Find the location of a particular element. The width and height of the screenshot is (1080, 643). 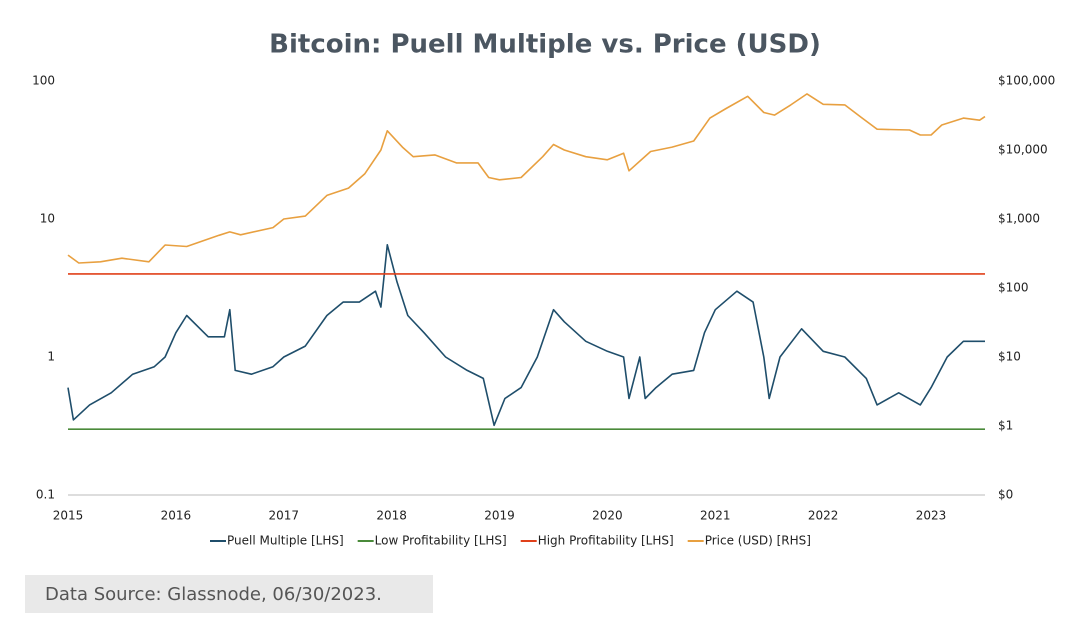

x-tick-label: 2018 is located at coordinates (391, 516).